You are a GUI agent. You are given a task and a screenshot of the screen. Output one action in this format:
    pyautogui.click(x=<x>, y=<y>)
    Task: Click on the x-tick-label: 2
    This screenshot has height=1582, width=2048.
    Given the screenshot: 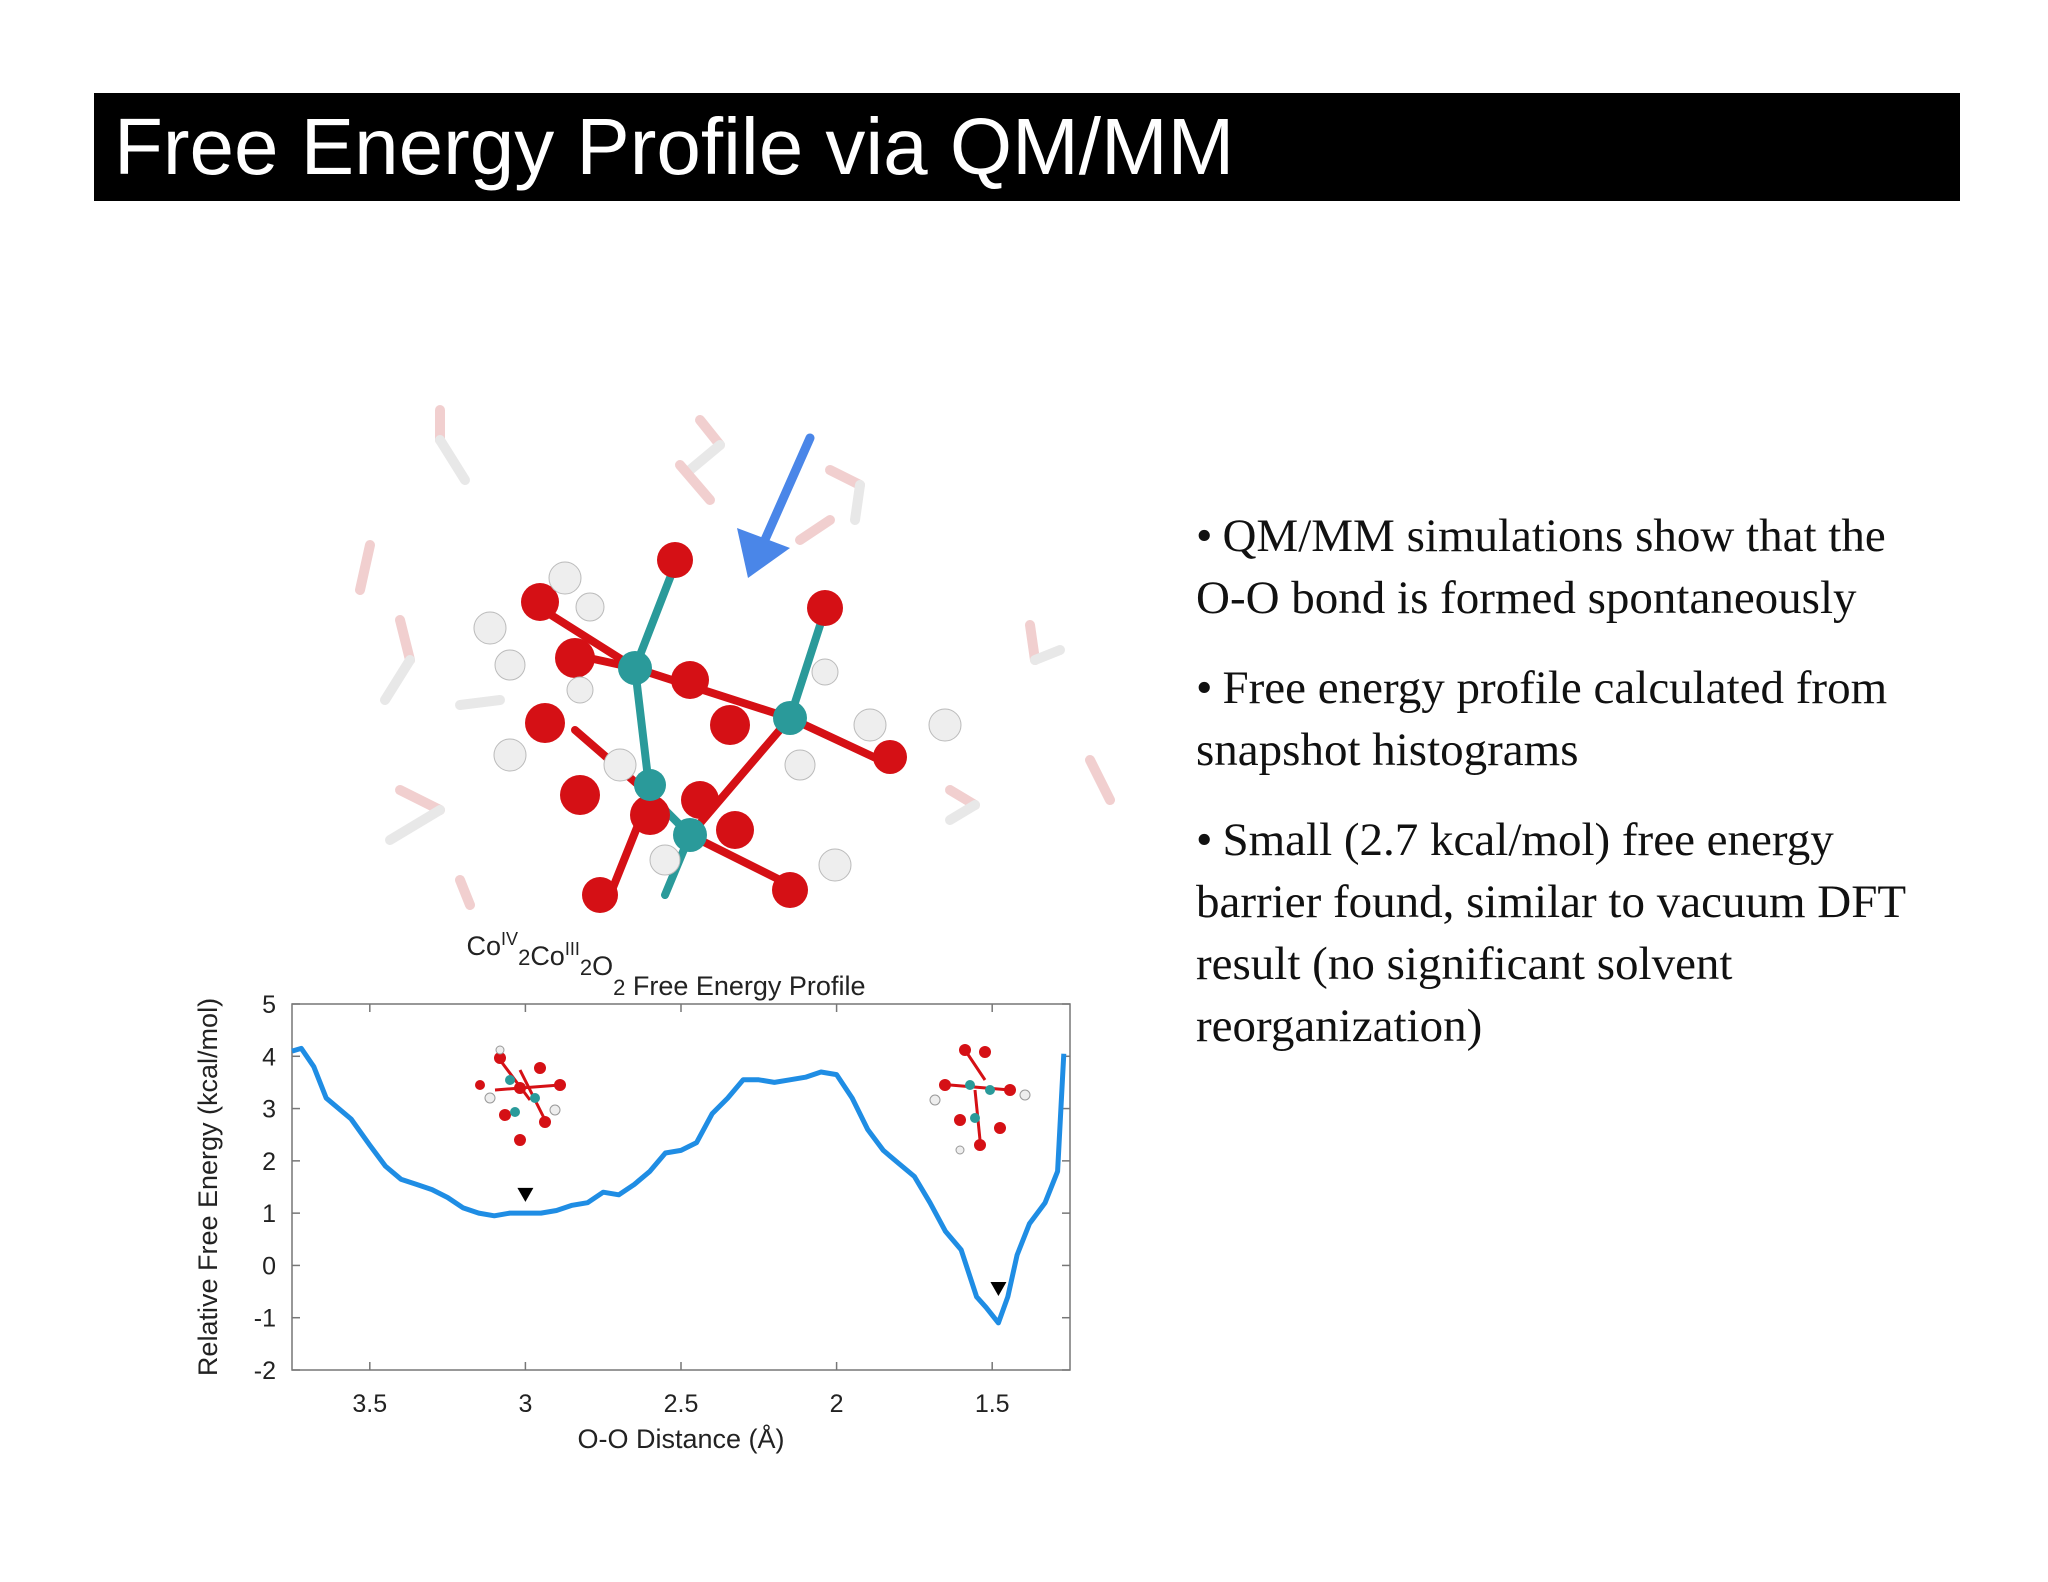 What is the action you would take?
    pyautogui.click(x=837, y=1404)
    